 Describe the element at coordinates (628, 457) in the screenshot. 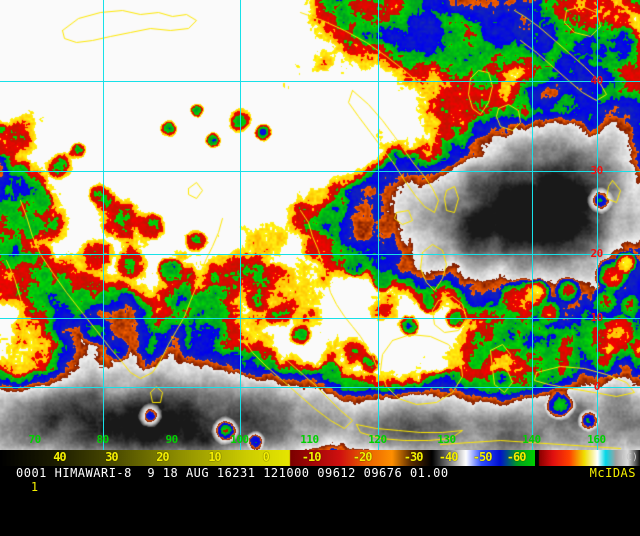

I see `colorbar-unit-label: (C)` at that location.